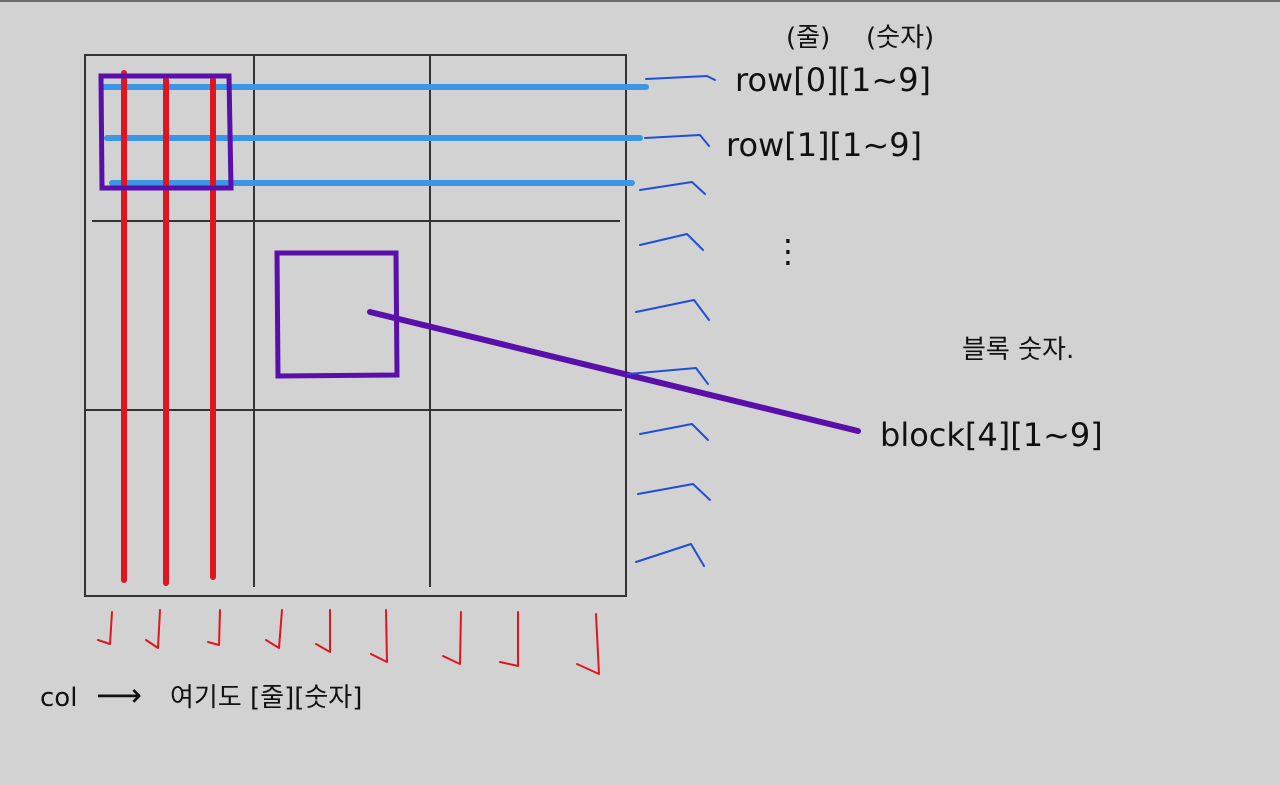 The width and height of the screenshot is (1280, 785). I want to click on block-label: block[4][1~9], so click(991, 435).